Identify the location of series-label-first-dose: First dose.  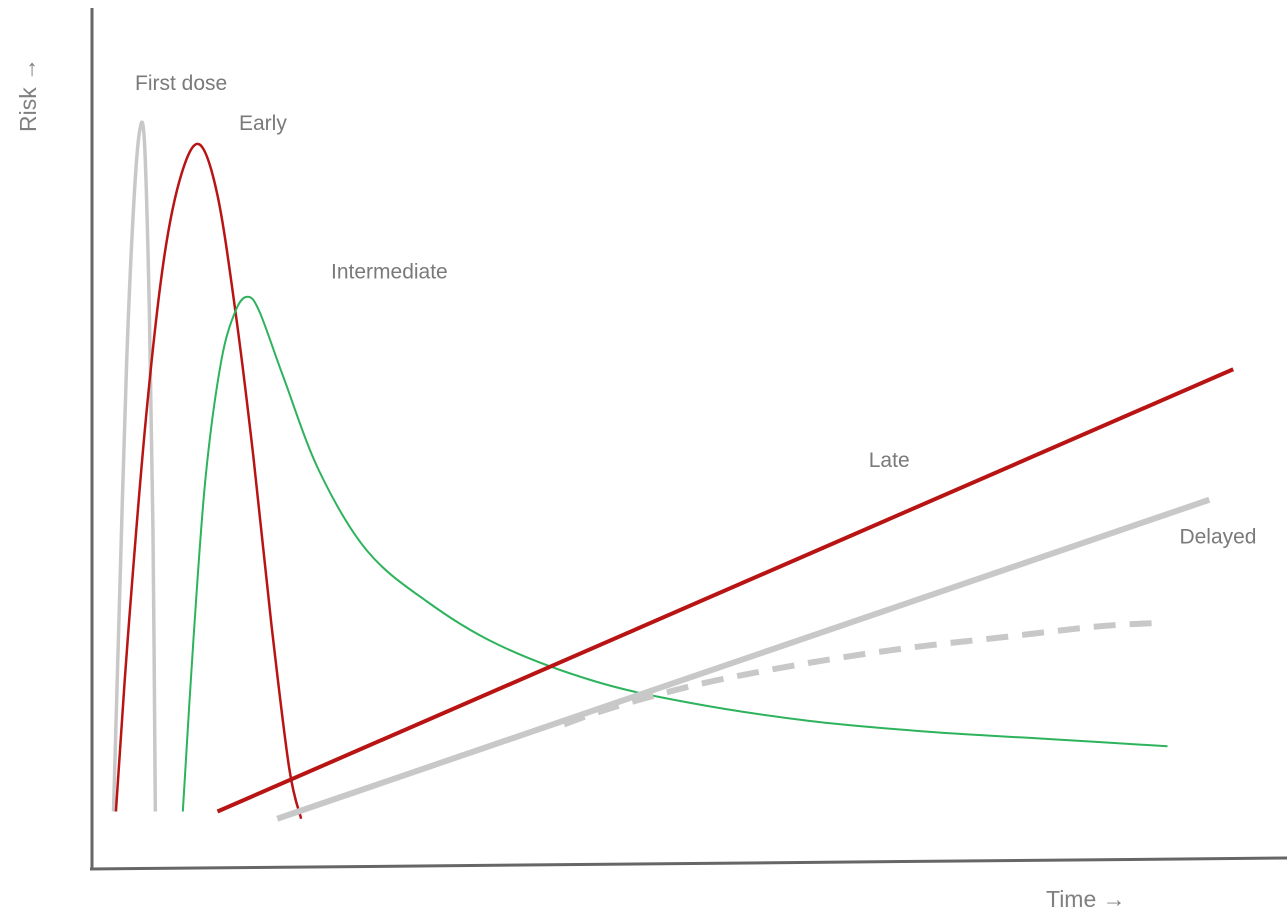
(181, 83).